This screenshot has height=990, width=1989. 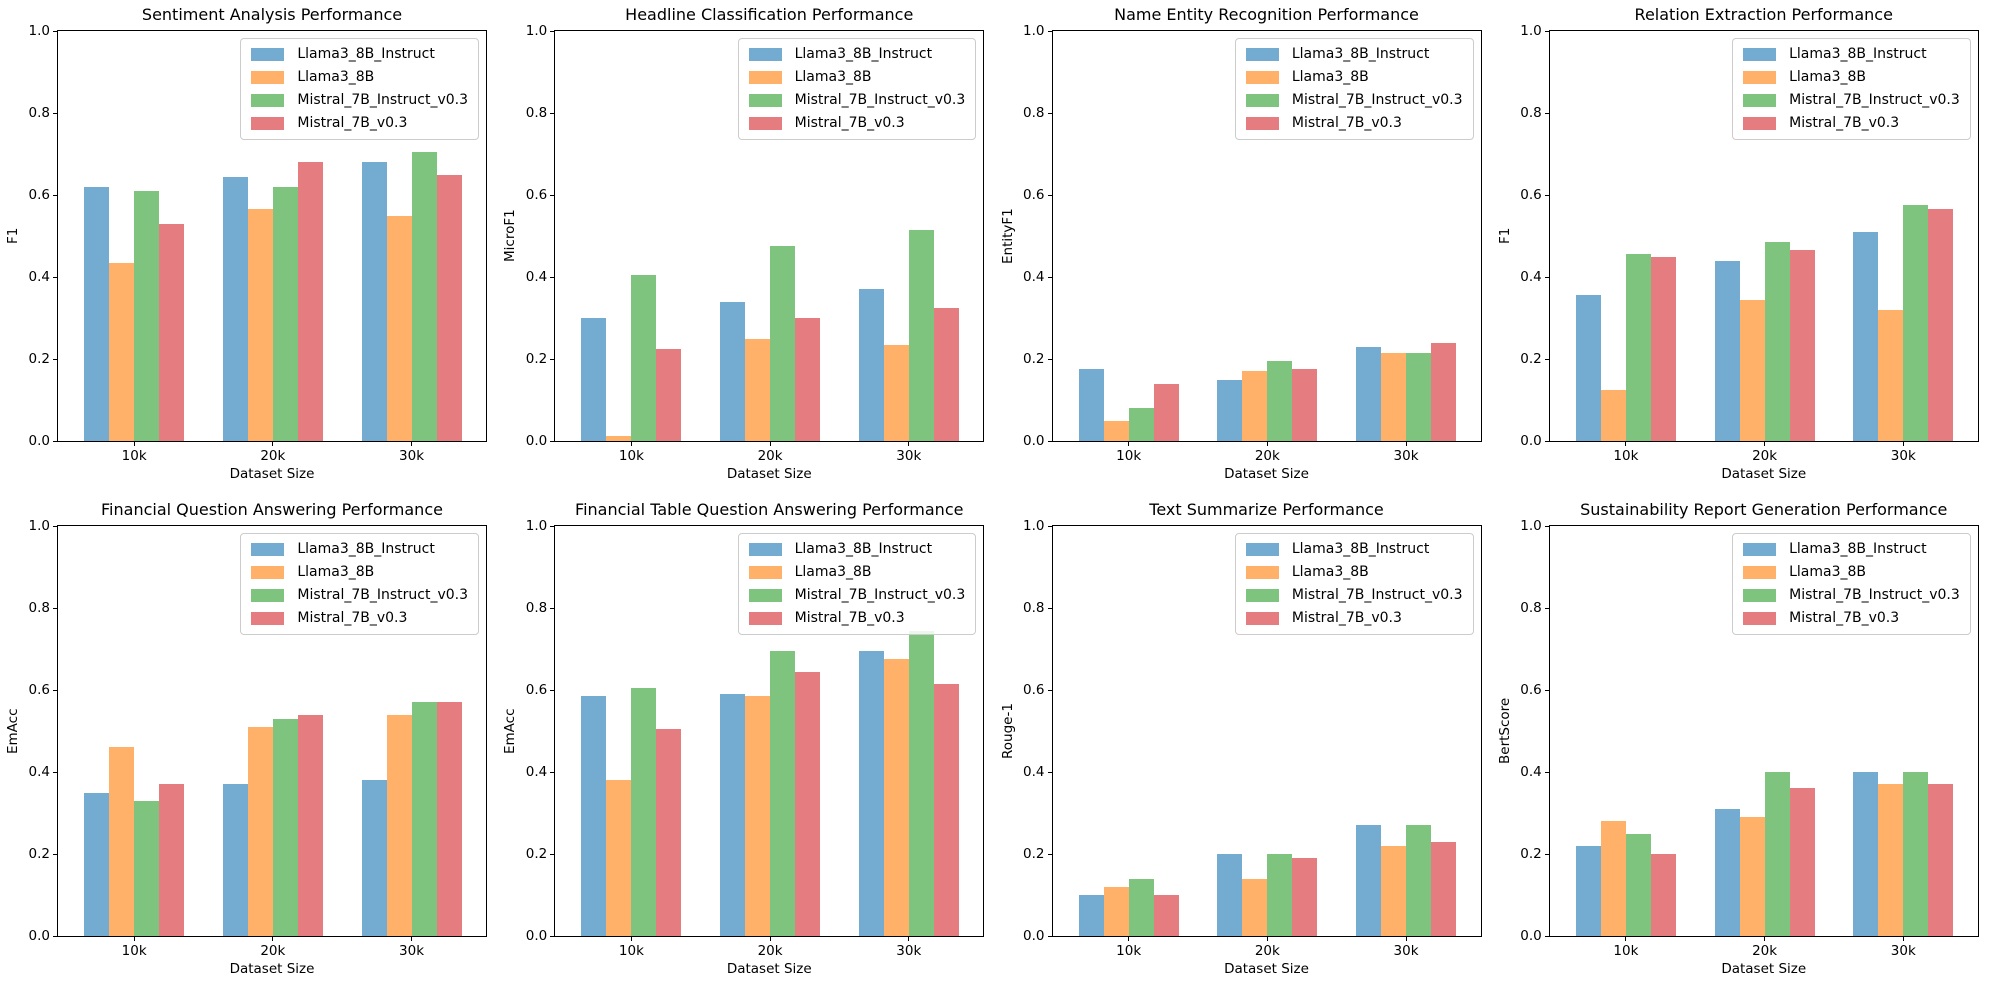 What do you see at coordinates (1266, 14) in the screenshot?
I see `chart-title: Name Entity Recognition Performance` at bounding box center [1266, 14].